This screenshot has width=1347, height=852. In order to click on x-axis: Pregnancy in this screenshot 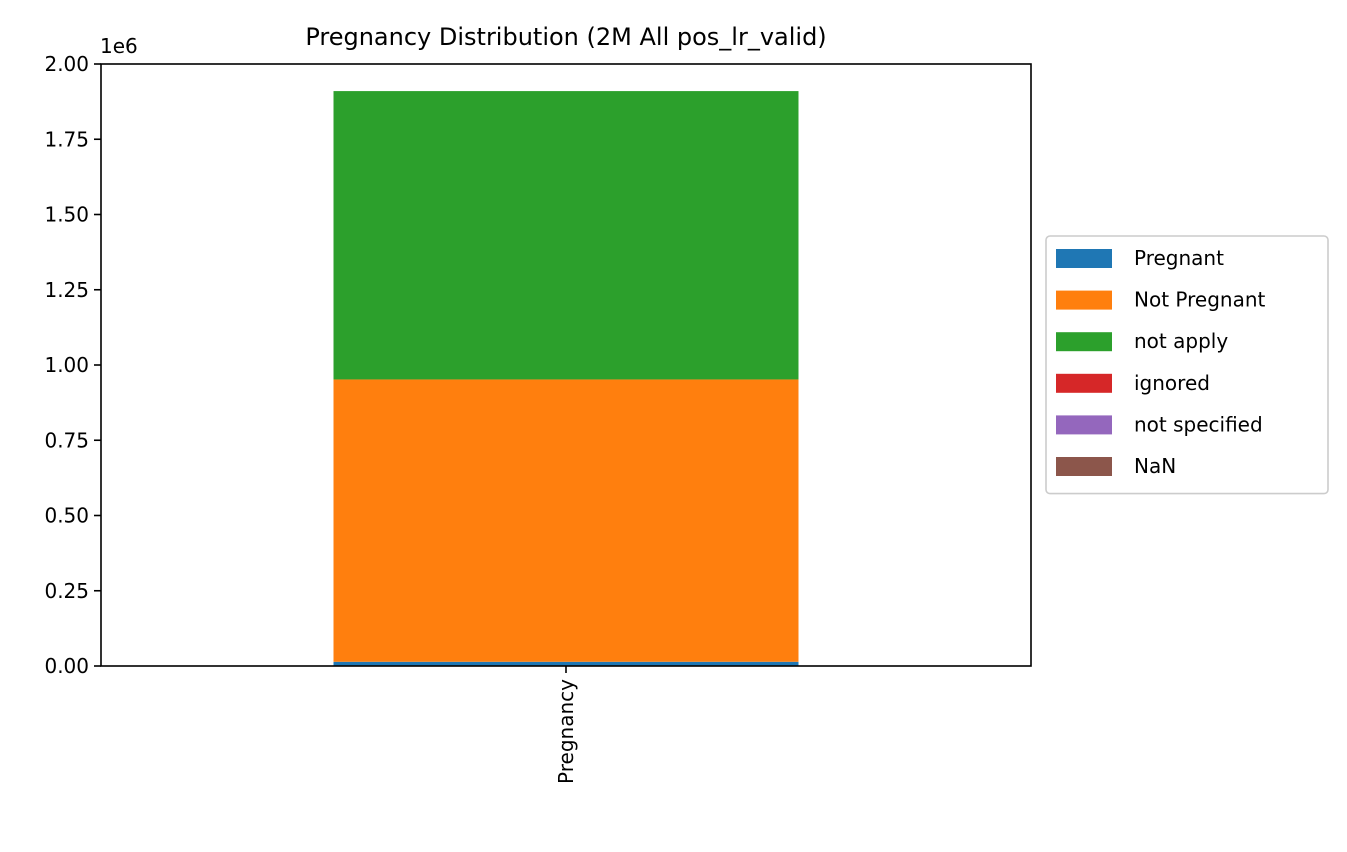, I will do `click(566, 725)`.